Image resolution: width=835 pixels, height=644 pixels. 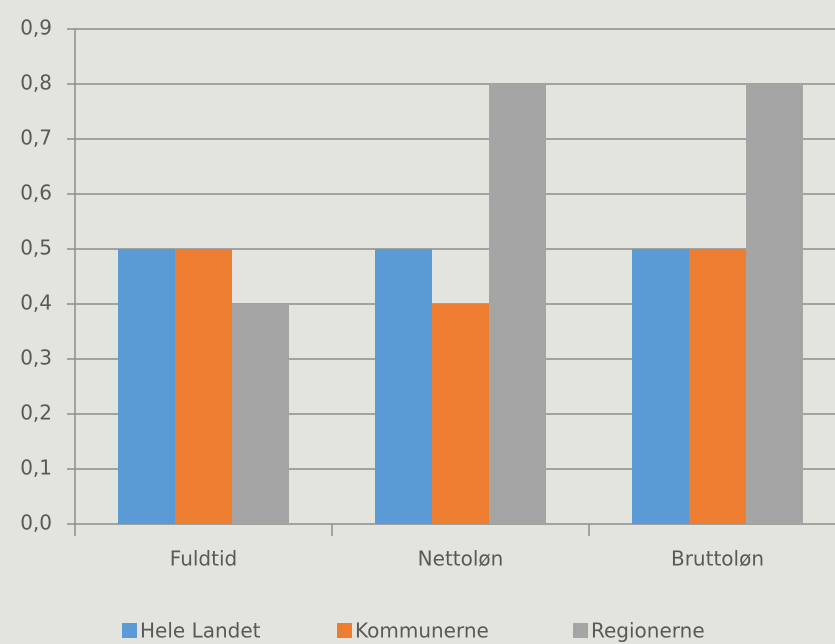 I want to click on x-tick-label: Bruttoløn, so click(x=717, y=559).